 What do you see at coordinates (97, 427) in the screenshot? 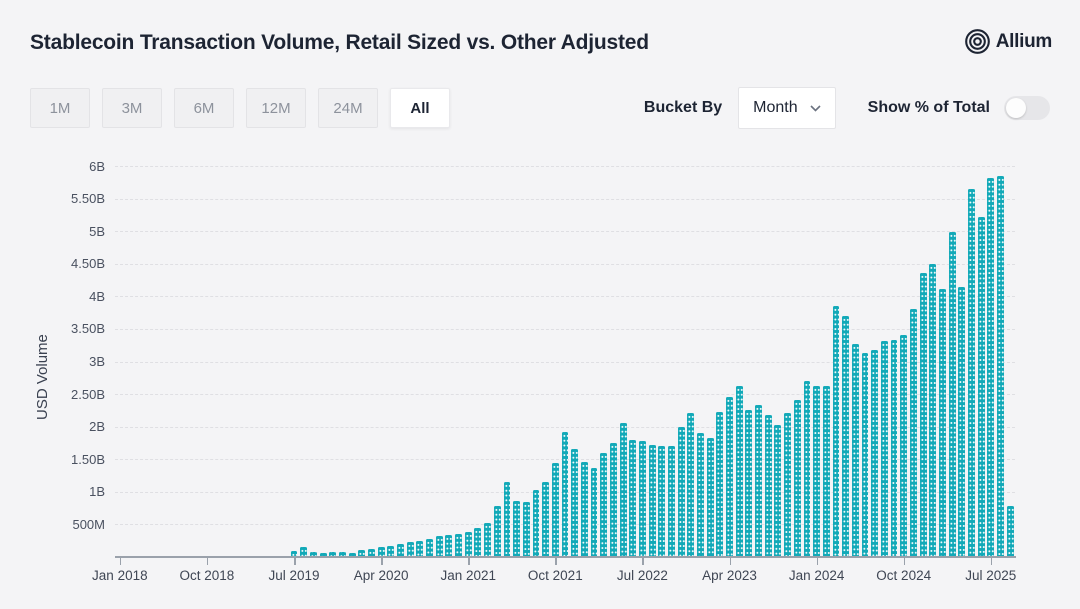
I see `y-tick-label: 2B` at bounding box center [97, 427].